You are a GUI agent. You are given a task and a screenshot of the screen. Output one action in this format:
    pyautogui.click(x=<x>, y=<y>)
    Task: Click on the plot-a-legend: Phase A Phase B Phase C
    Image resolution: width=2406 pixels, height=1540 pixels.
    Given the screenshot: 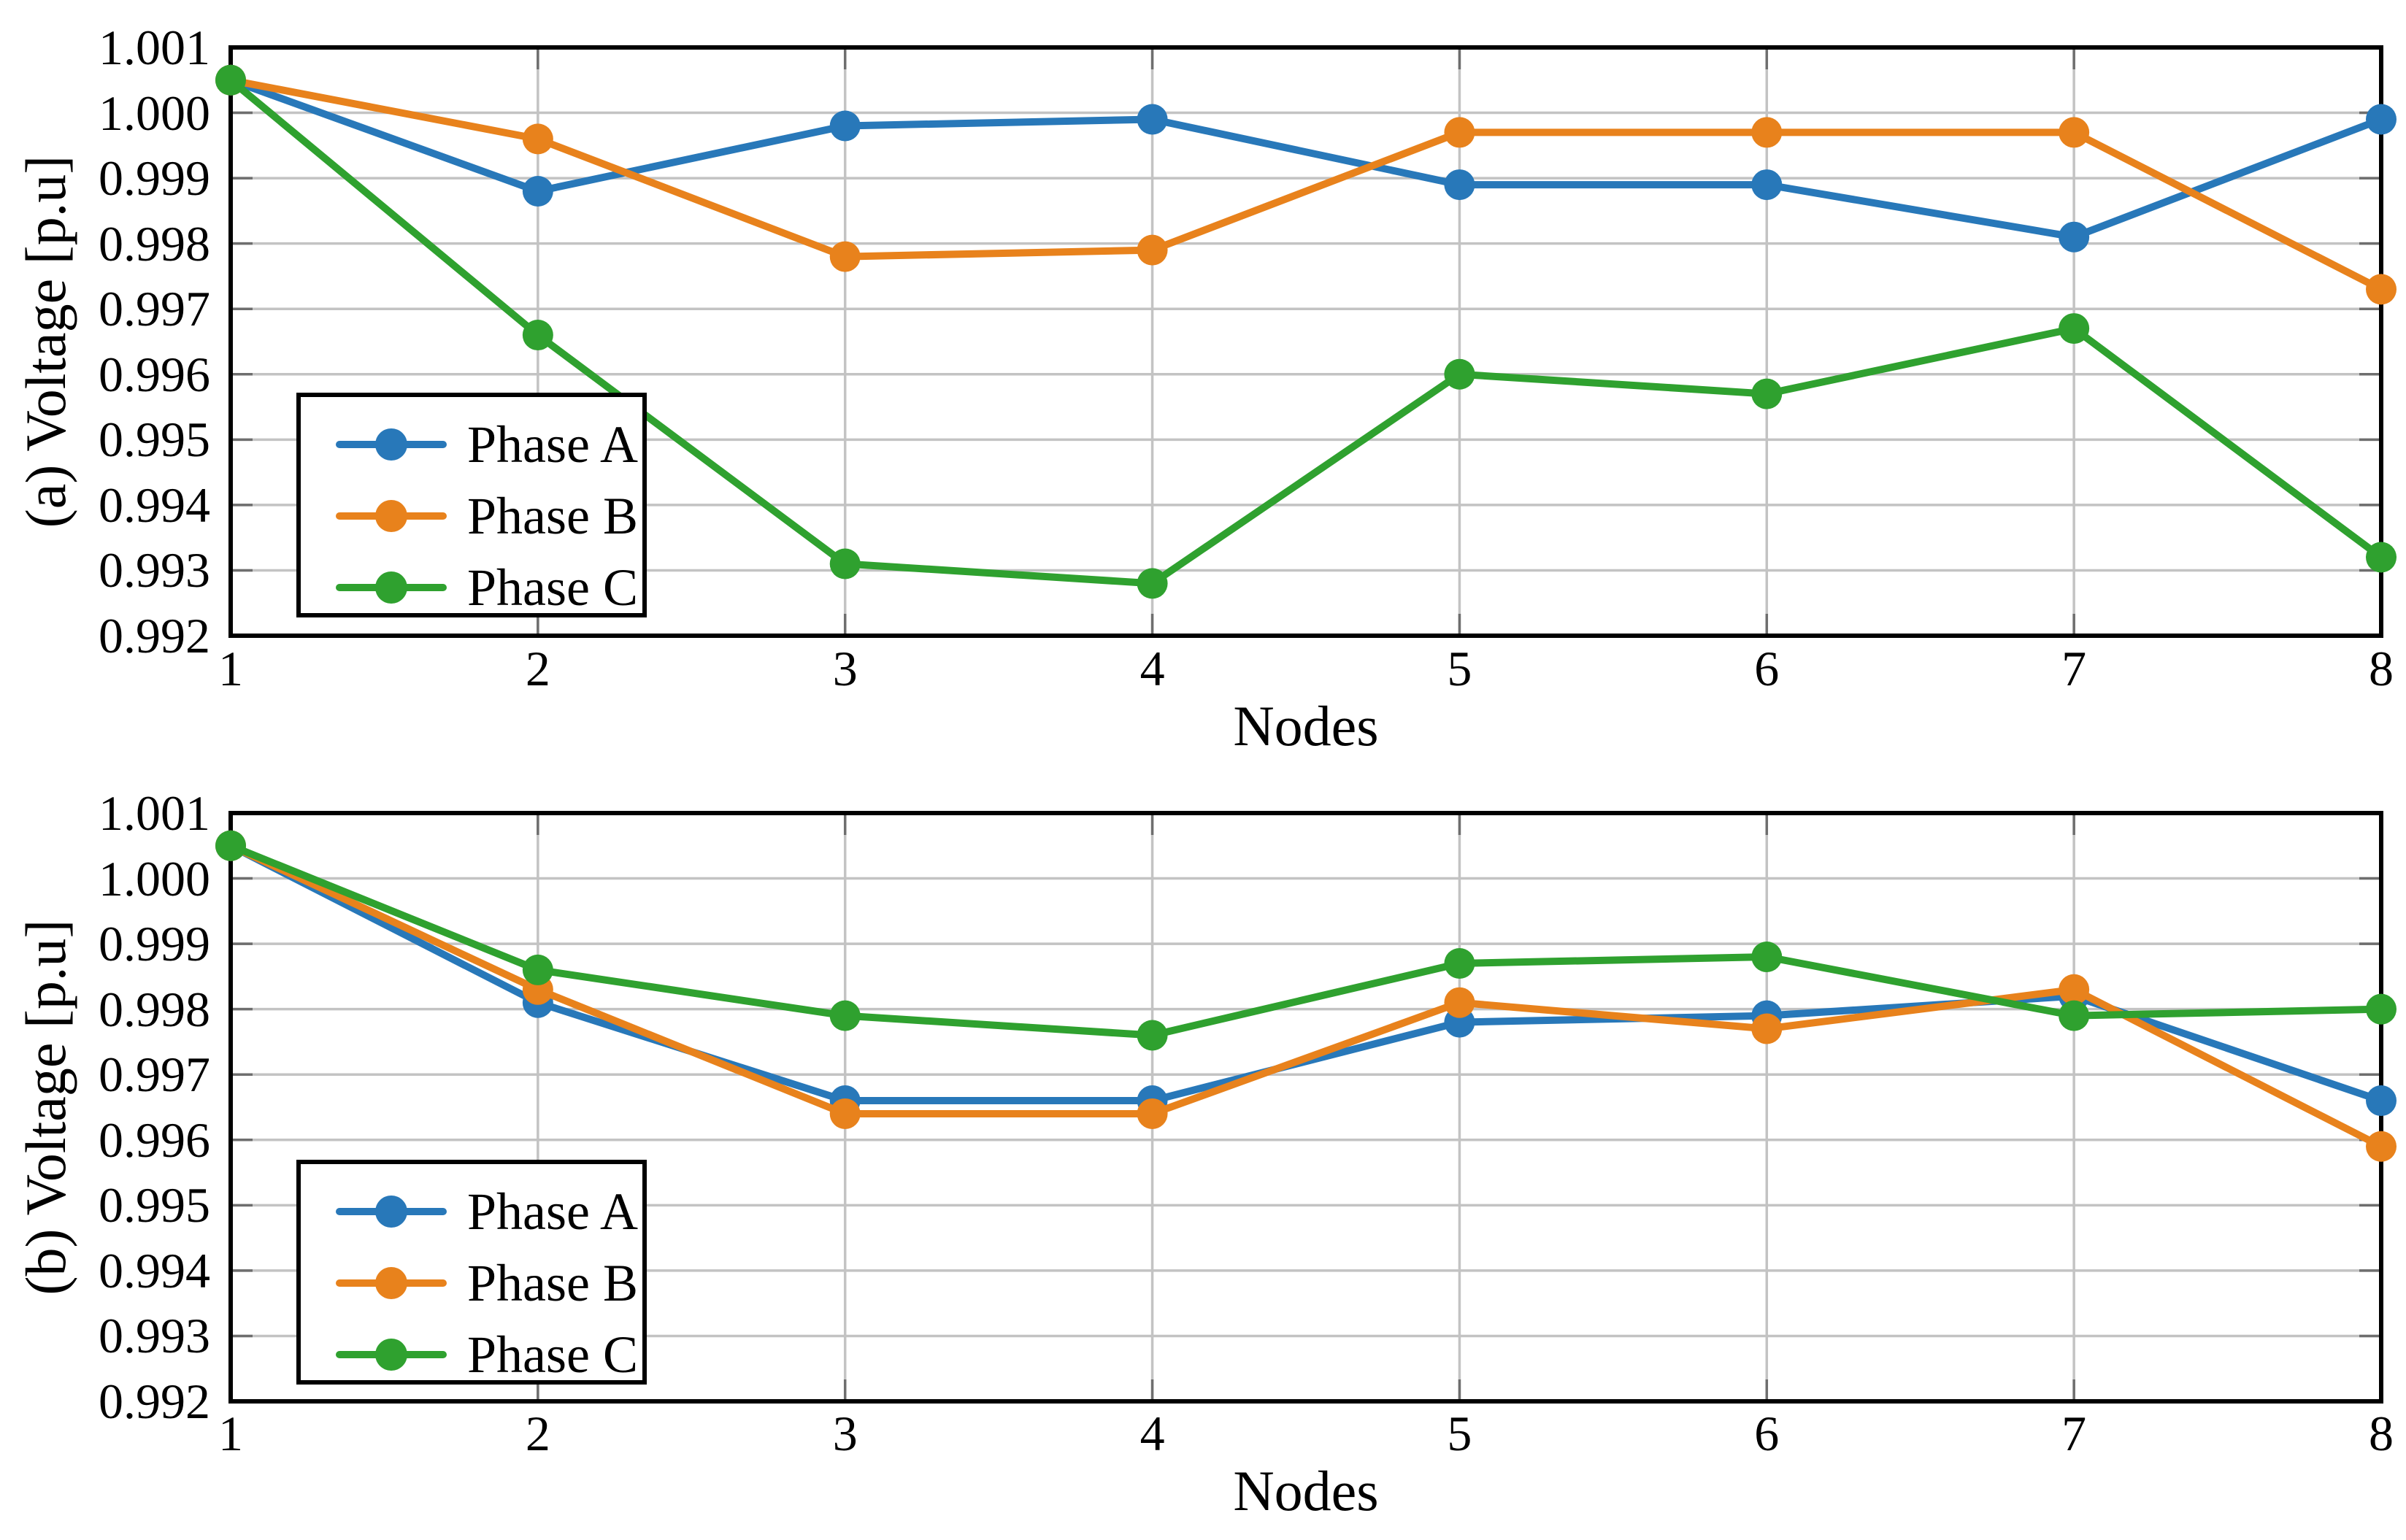 What is the action you would take?
    pyautogui.click(x=472, y=505)
    